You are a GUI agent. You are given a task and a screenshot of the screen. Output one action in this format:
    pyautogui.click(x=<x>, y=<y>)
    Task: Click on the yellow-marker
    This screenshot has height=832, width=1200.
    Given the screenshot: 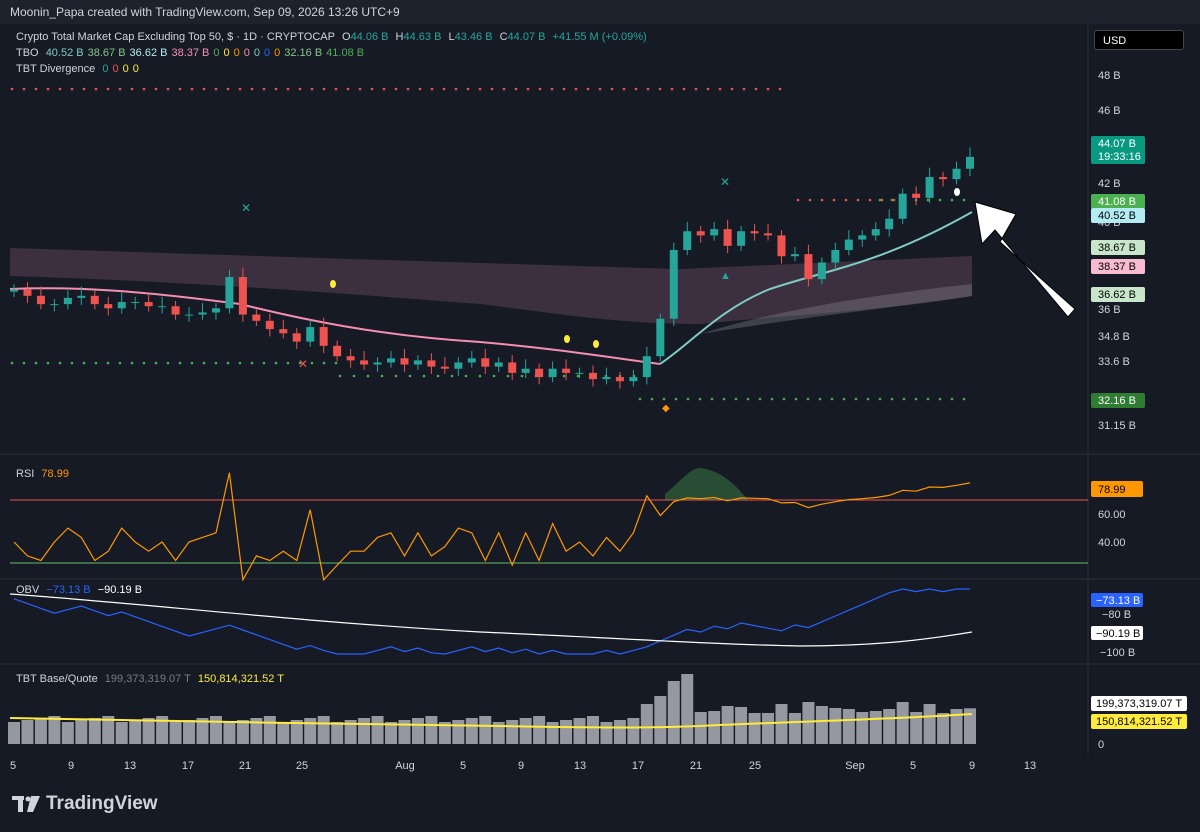 What is the action you would take?
    pyautogui.click(x=333, y=284)
    